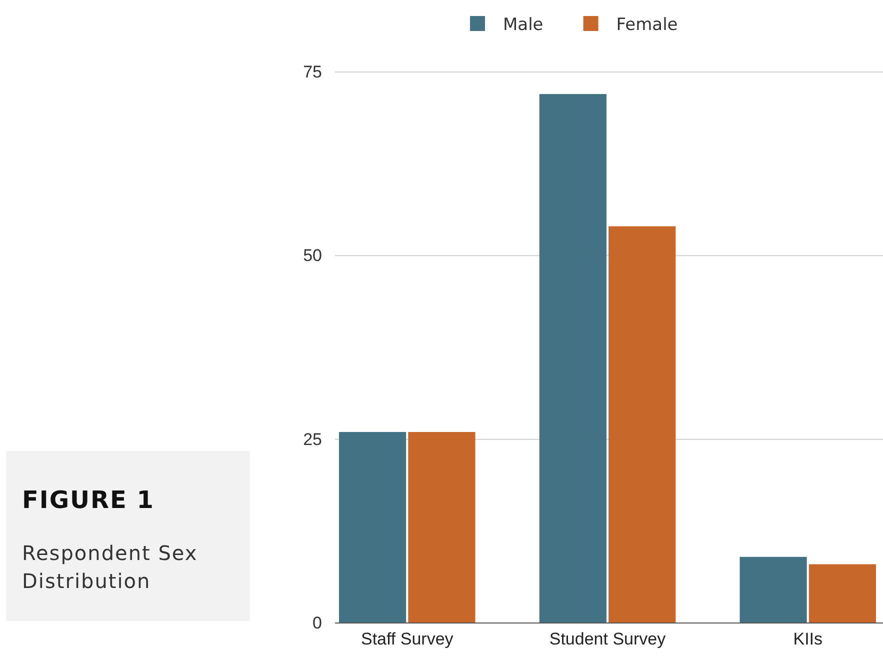 The image size is (883, 656). I want to click on text: FIGURE 1, so click(88, 500).